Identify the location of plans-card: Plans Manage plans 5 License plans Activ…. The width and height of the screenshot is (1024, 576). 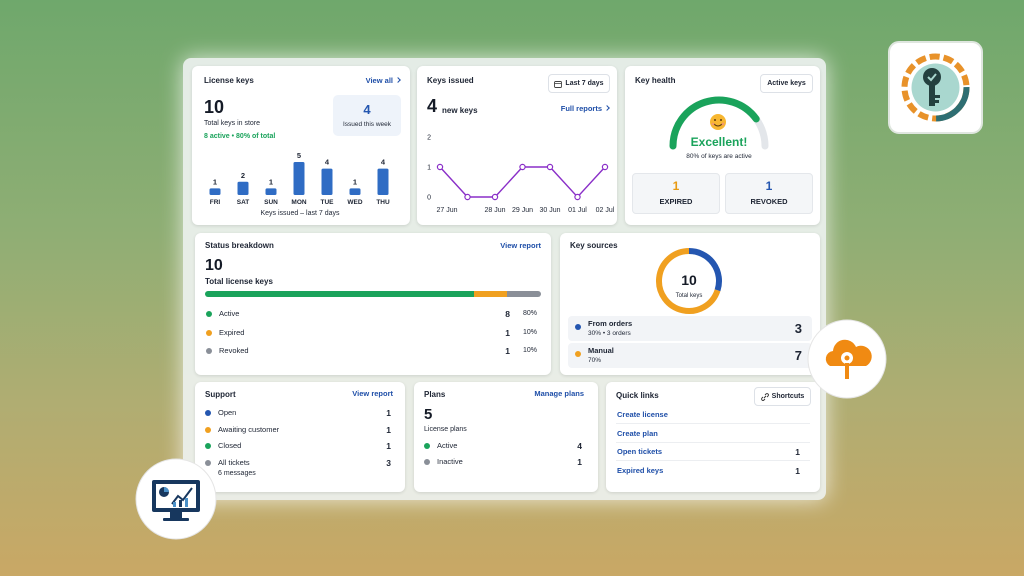
(506, 437).